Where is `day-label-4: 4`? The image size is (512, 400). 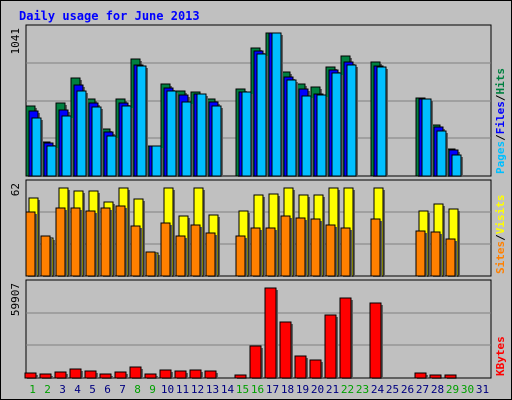
day-label-4: 4 is located at coordinates (77, 389).